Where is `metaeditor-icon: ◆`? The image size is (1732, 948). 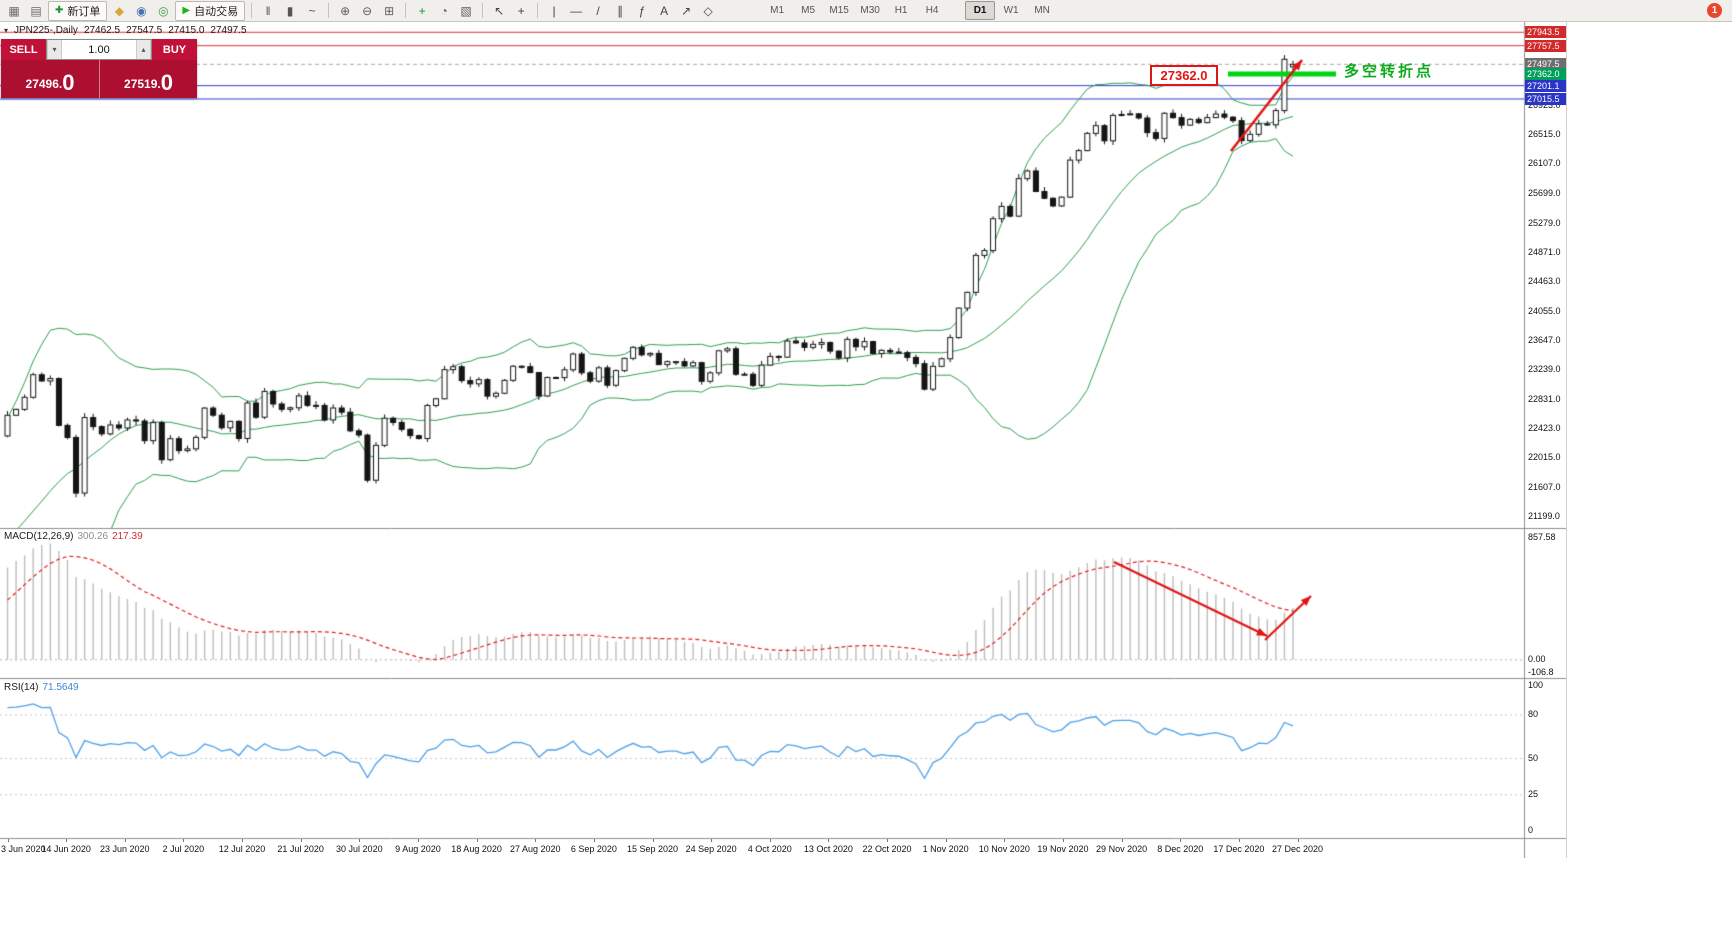 metaeditor-icon: ◆ is located at coordinates (119, 10).